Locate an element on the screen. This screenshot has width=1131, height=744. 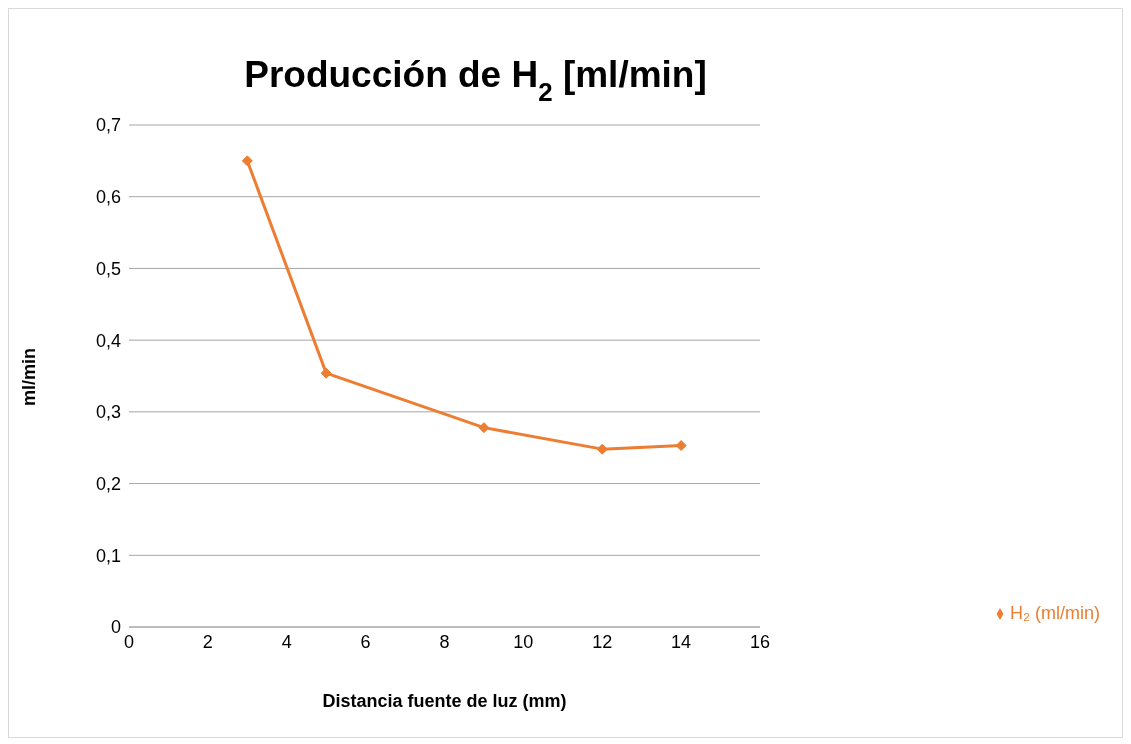
y-tick-label: 0,4 is located at coordinates (108, 340).